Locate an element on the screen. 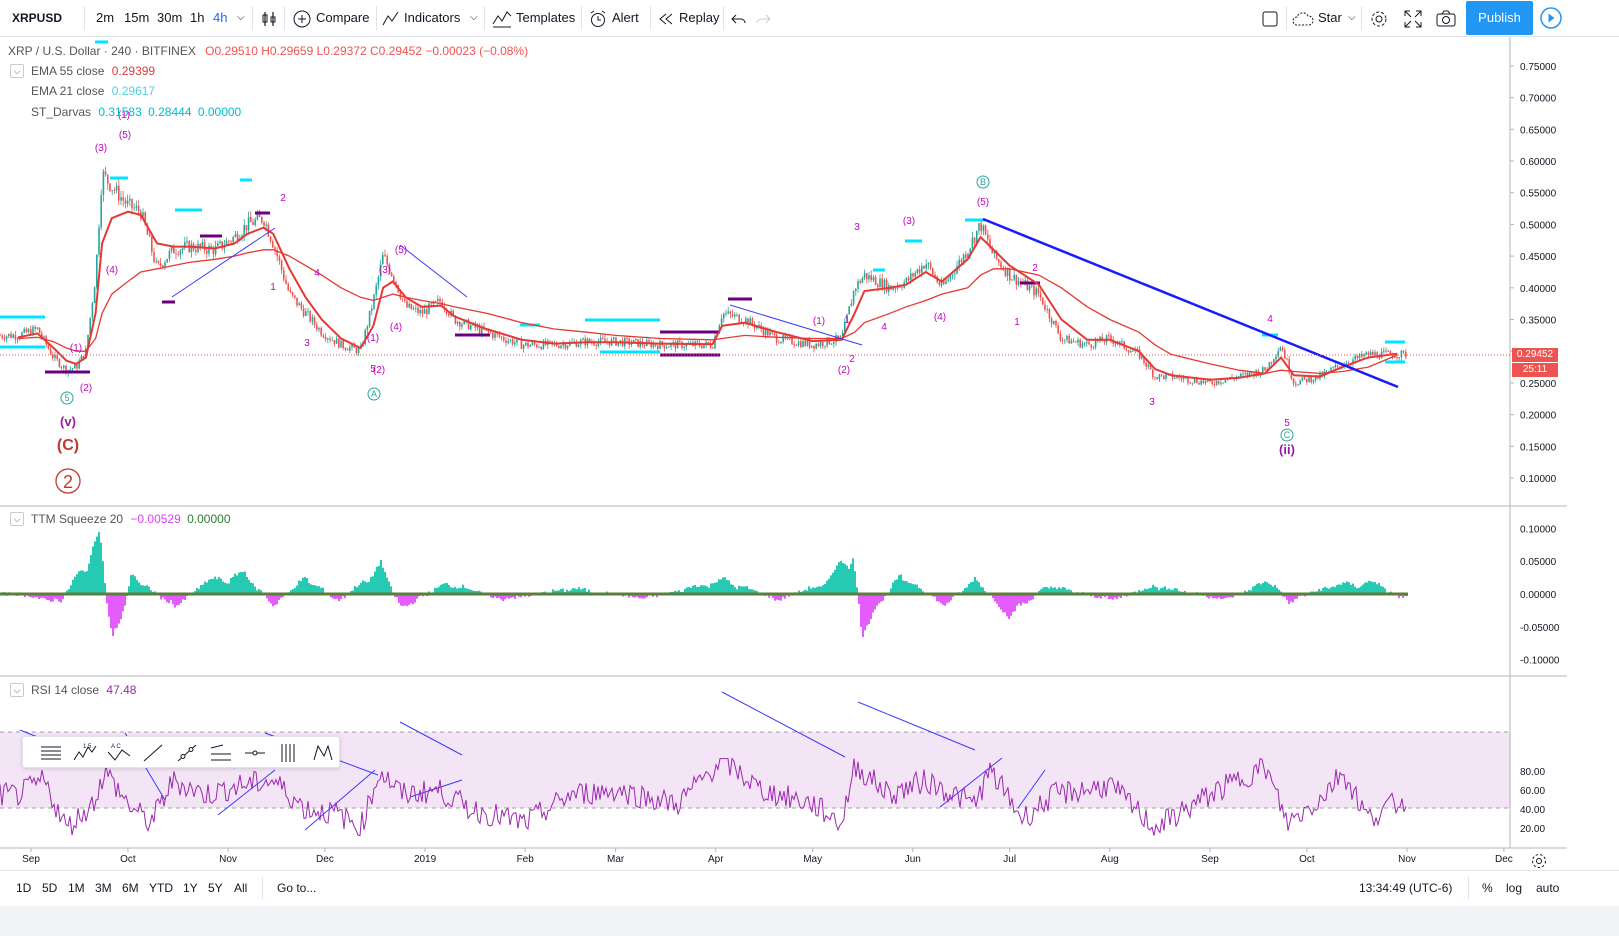 Image resolution: width=1619 pixels, height=936 pixels. templates-icon is located at coordinates (502, 18).